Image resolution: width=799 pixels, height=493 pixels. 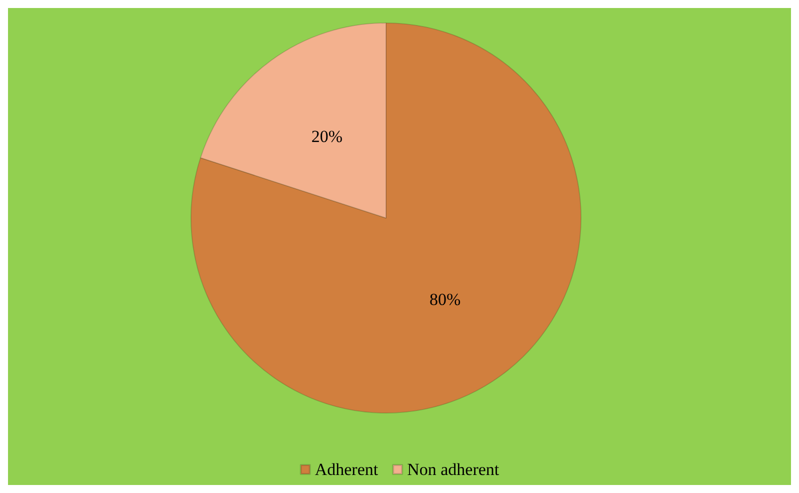 What do you see at coordinates (327, 136) in the screenshot?
I see `data-label: 20%` at bounding box center [327, 136].